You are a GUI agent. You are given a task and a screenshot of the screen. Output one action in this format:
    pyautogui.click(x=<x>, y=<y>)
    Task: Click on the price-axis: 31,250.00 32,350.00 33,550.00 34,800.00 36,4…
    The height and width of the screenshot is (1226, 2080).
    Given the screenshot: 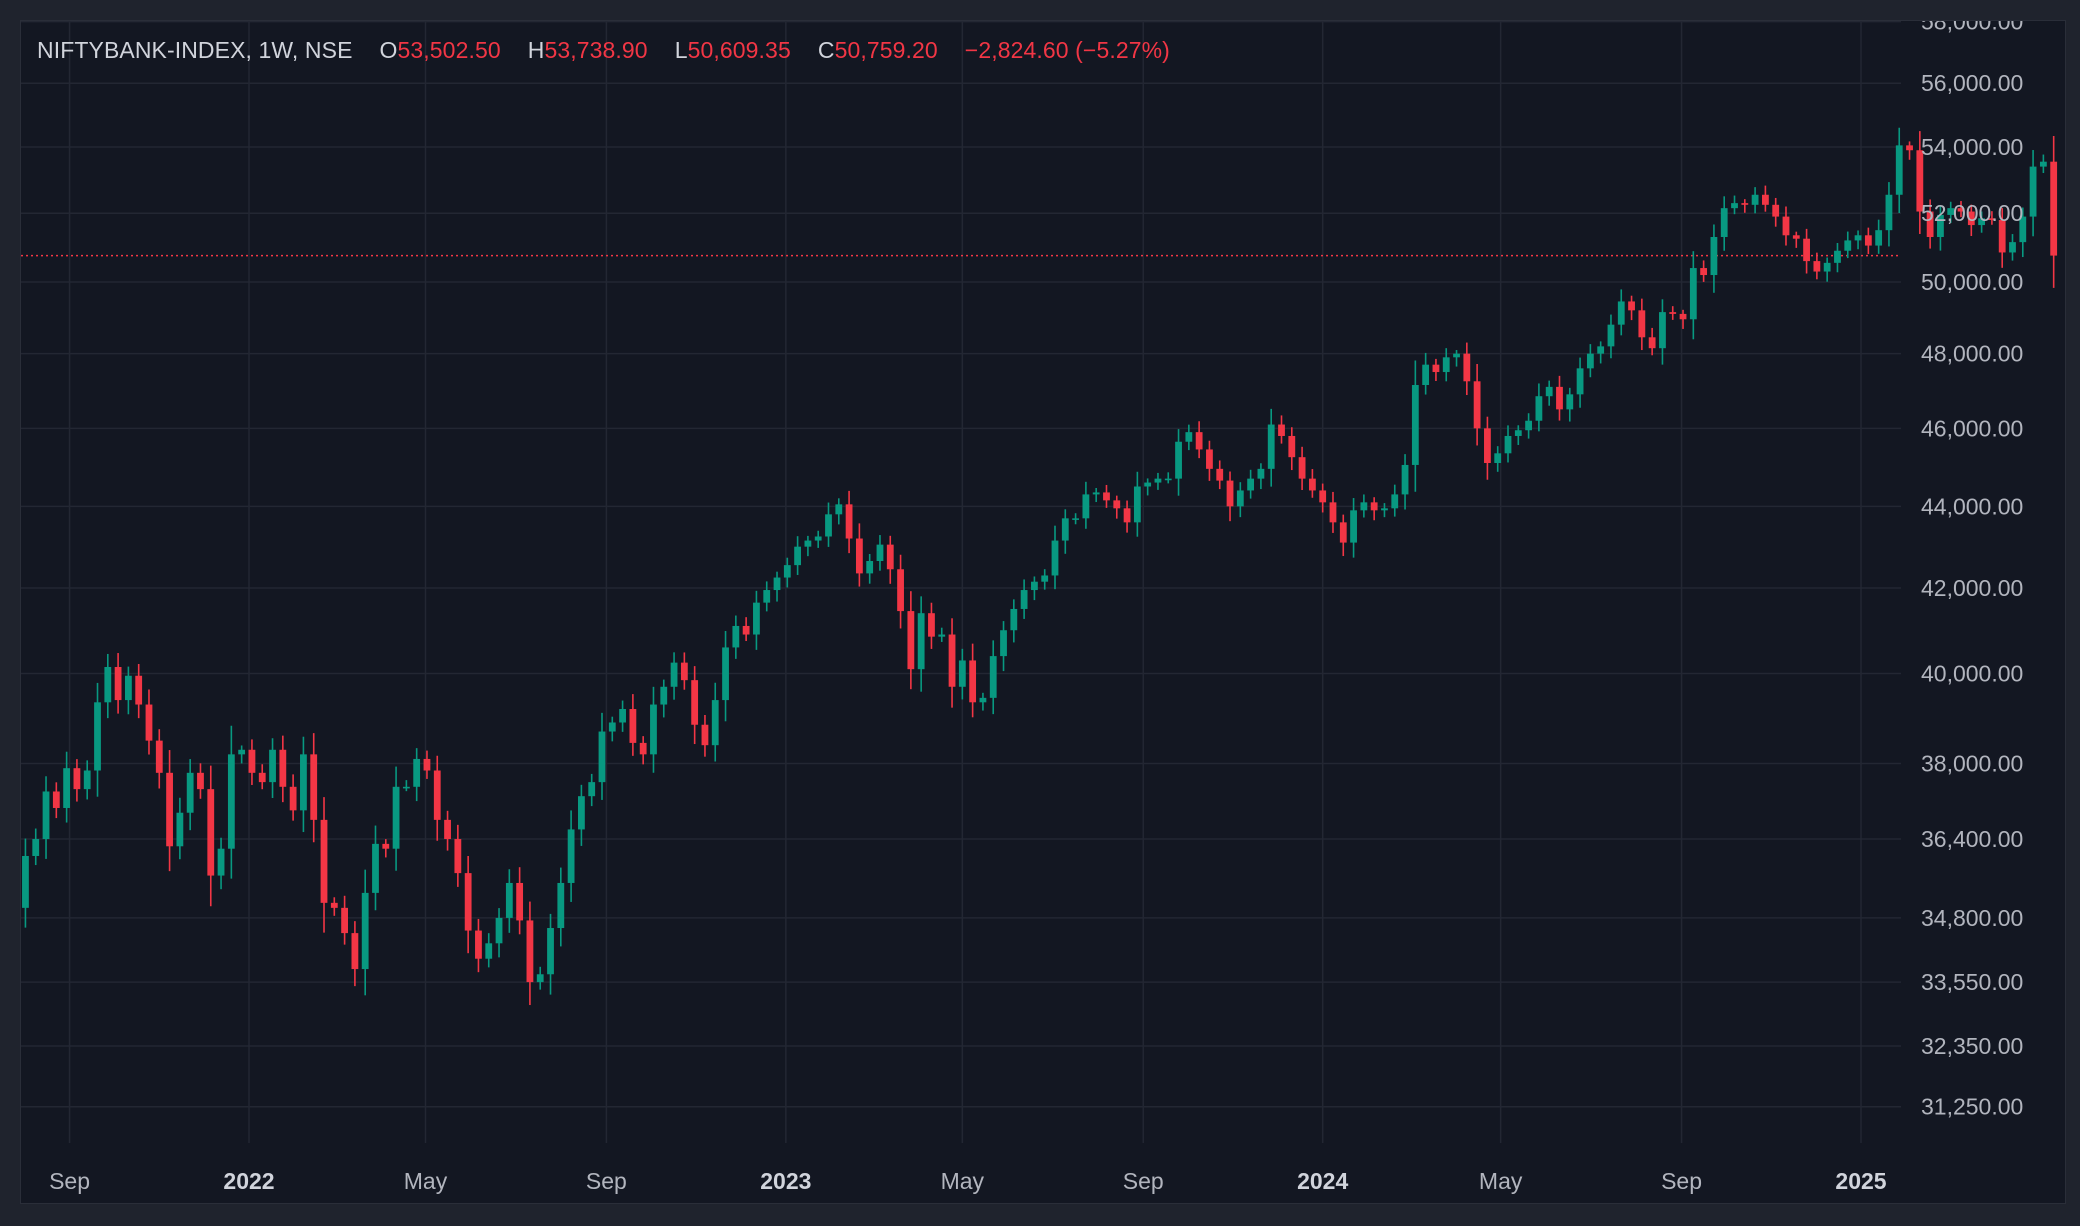 What is the action you would take?
    pyautogui.click(x=1972, y=570)
    